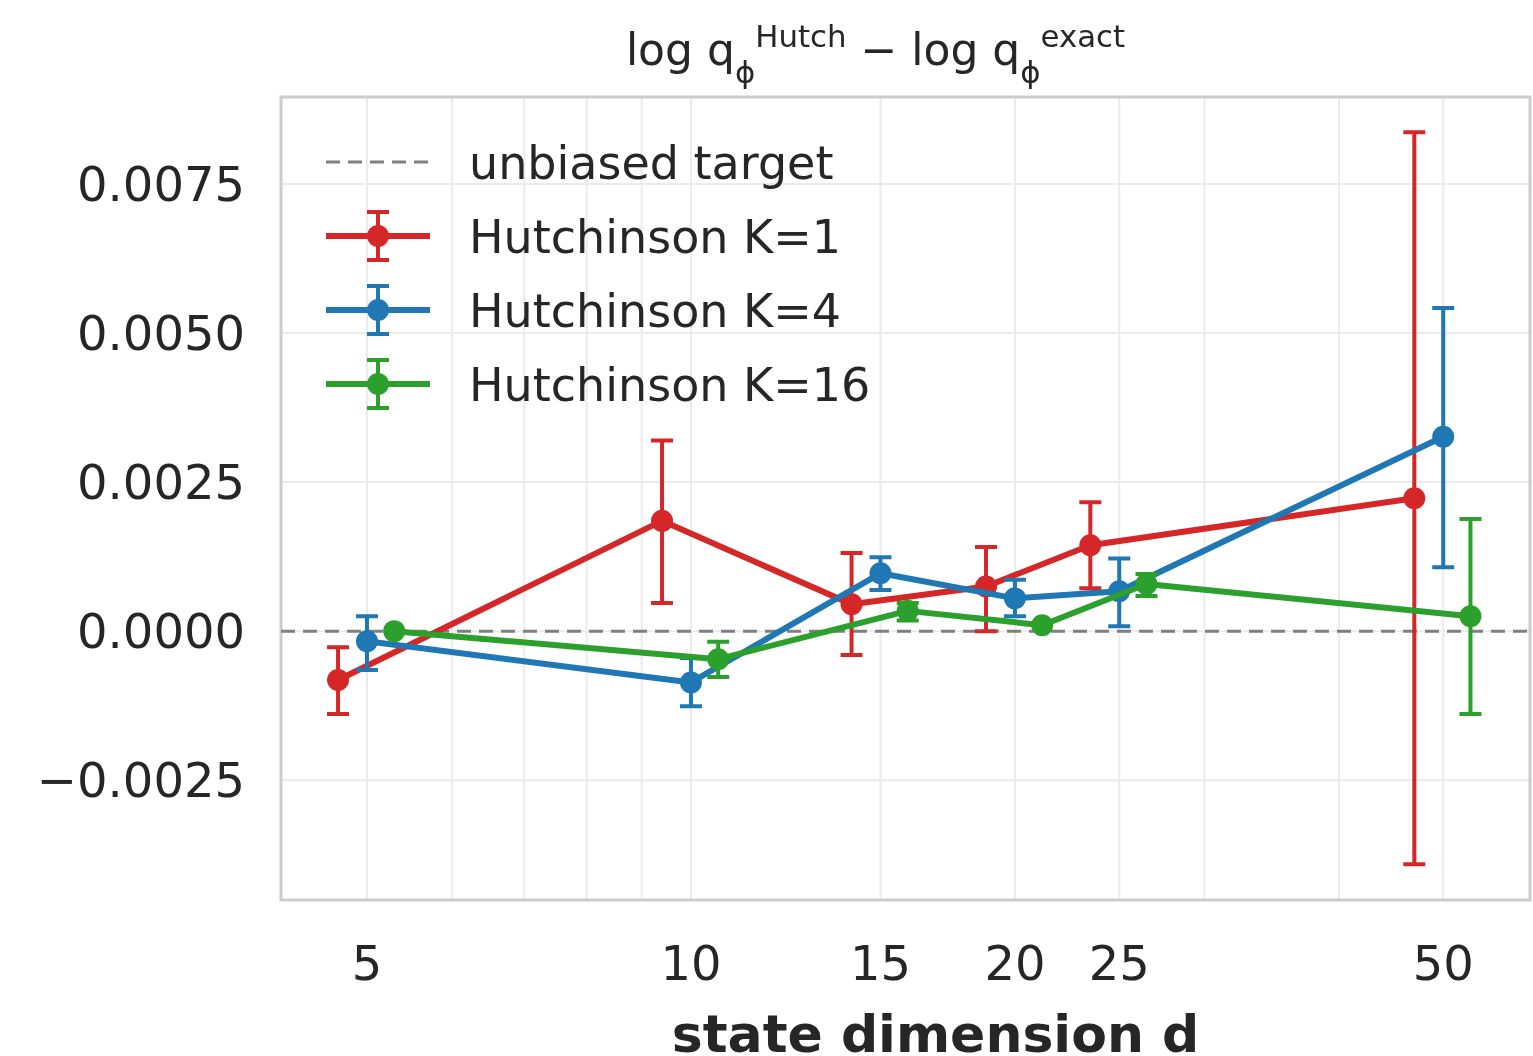  I want to click on legend-label: Hutchinson K=16, so click(670, 385).